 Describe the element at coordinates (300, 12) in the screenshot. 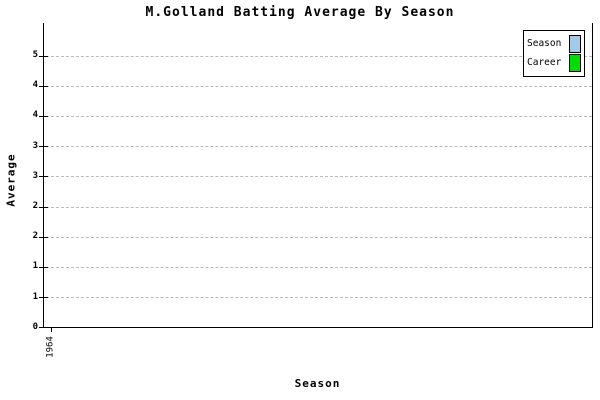

I see `chart-title: M.Golland Batting Average By Season` at that location.